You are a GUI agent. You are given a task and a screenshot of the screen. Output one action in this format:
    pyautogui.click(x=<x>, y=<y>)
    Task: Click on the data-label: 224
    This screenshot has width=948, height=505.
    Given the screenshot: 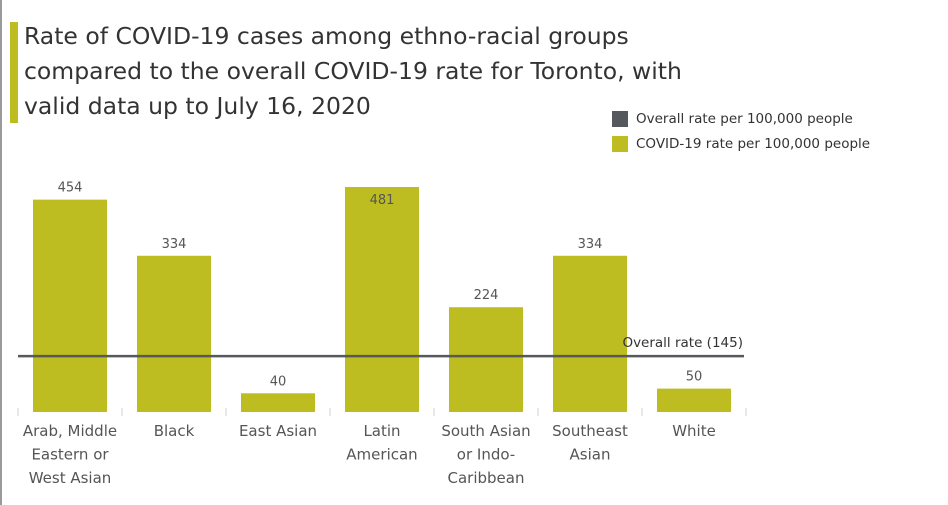 What is the action you would take?
    pyautogui.click(x=486, y=295)
    